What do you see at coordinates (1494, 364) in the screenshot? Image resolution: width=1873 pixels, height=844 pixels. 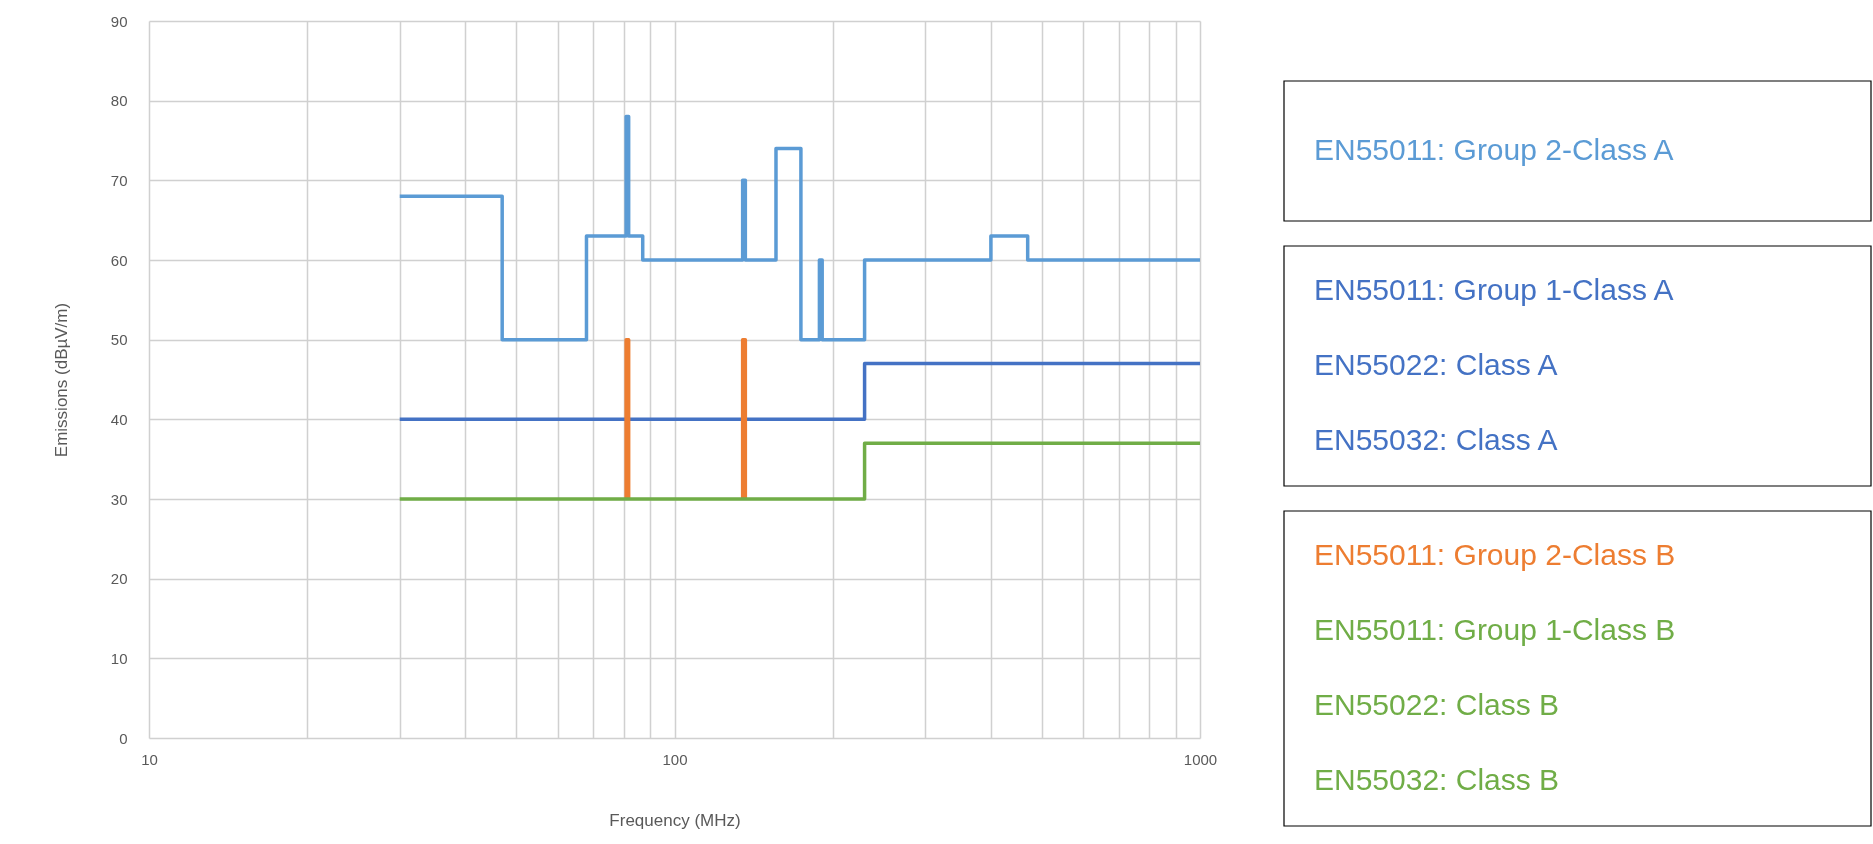 I see `text: EN55011: Group 1-Class A EN55022: Class A EN55032: Class A` at bounding box center [1494, 364].